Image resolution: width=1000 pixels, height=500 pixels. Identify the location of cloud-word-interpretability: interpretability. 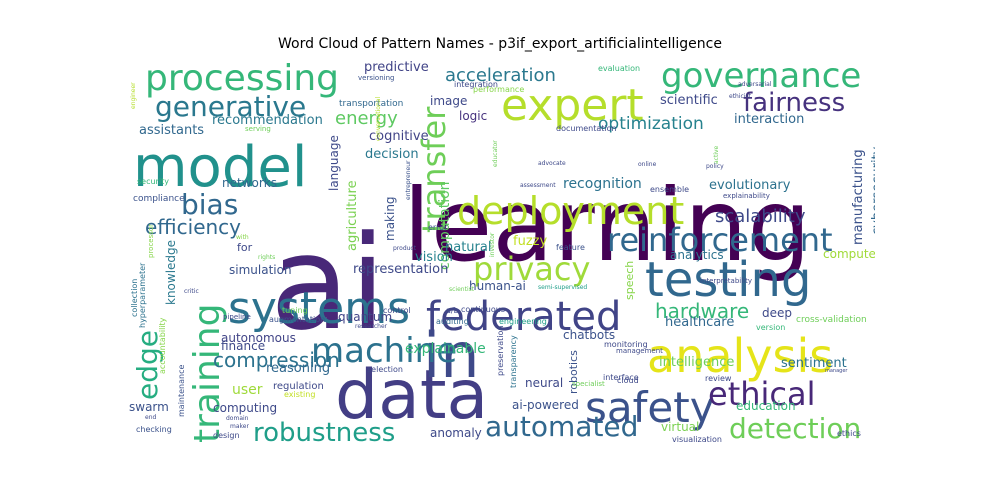
(726, 281).